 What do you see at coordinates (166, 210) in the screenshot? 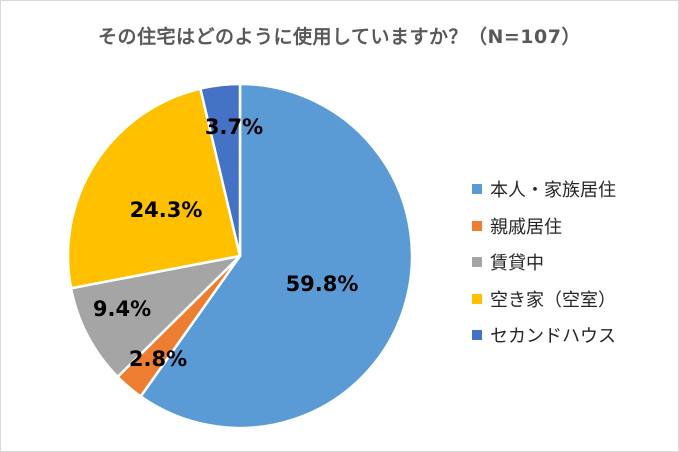
I see `data-label: 24.3%` at bounding box center [166, 210].